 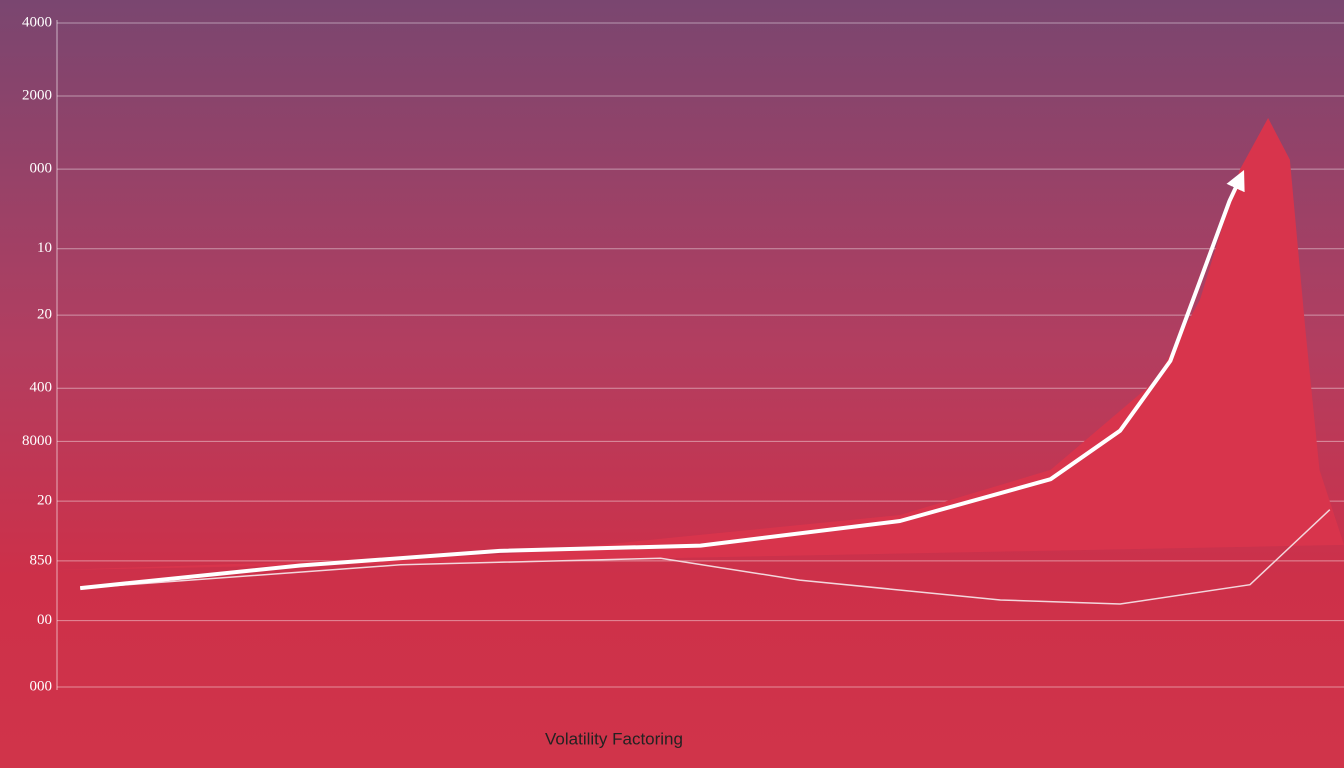 What do you see at coordinates (41, 560) in the screenshot?
I see `y-tick-label: 850` at bounding box center [41, 560].